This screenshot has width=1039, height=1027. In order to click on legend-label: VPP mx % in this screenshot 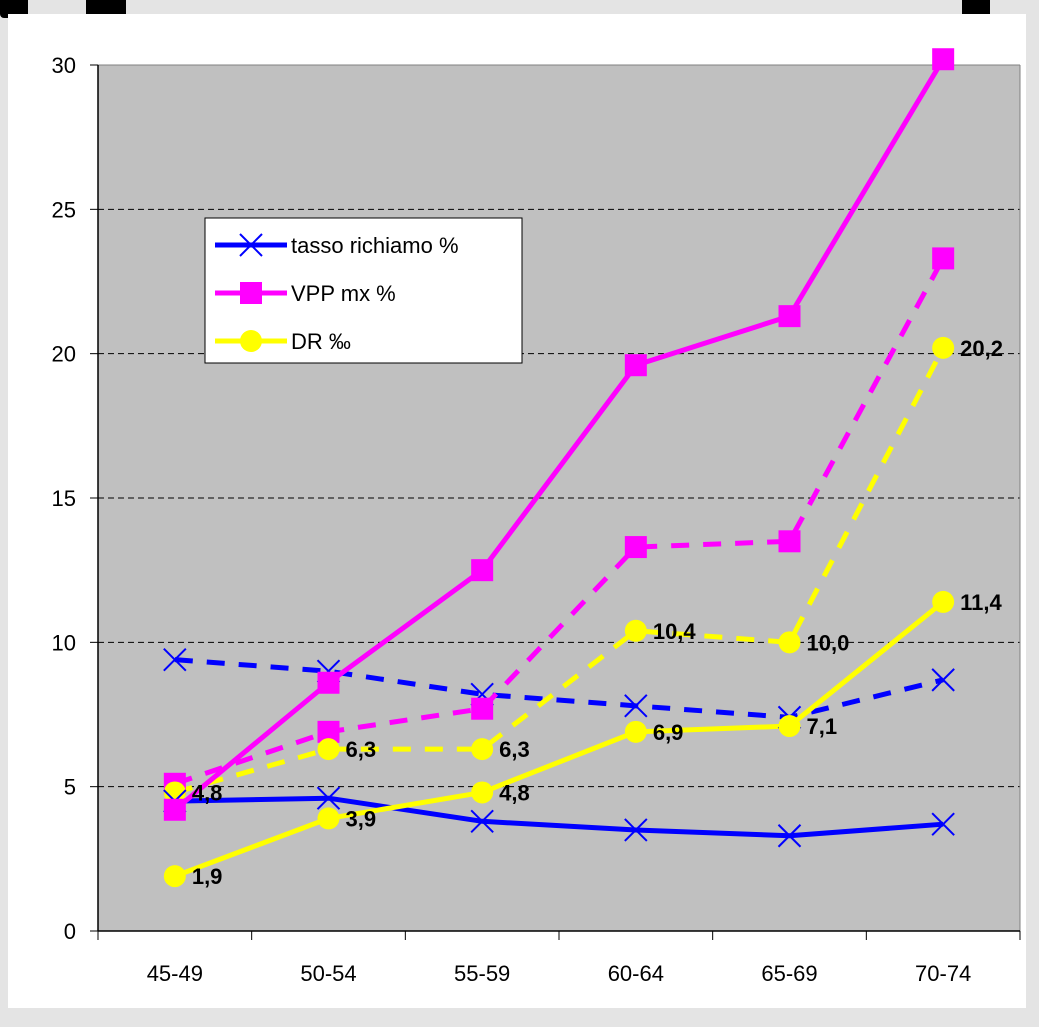, I will do `click(343, 293)`.